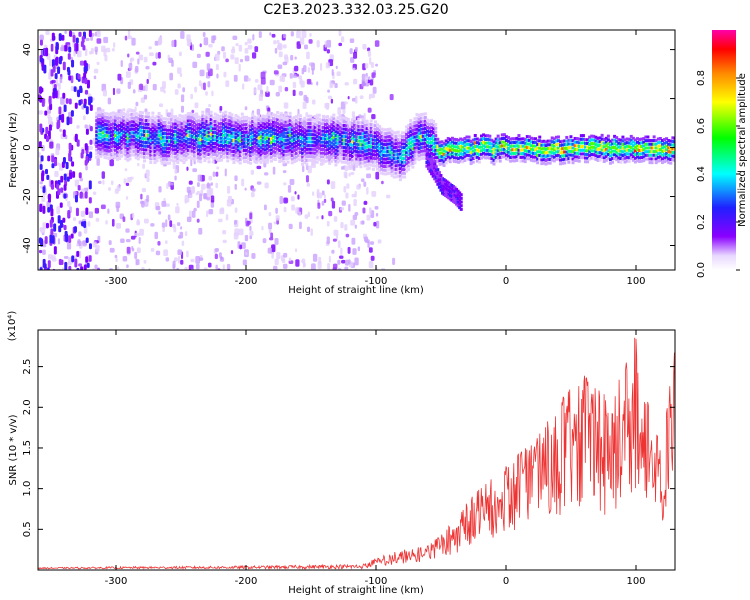 The width and height of the screenshot is (750, 600). Describe the element at coordinates (635, 281) in the screenshot. I see `spectrogram-x-tick-label: 100` at that location.